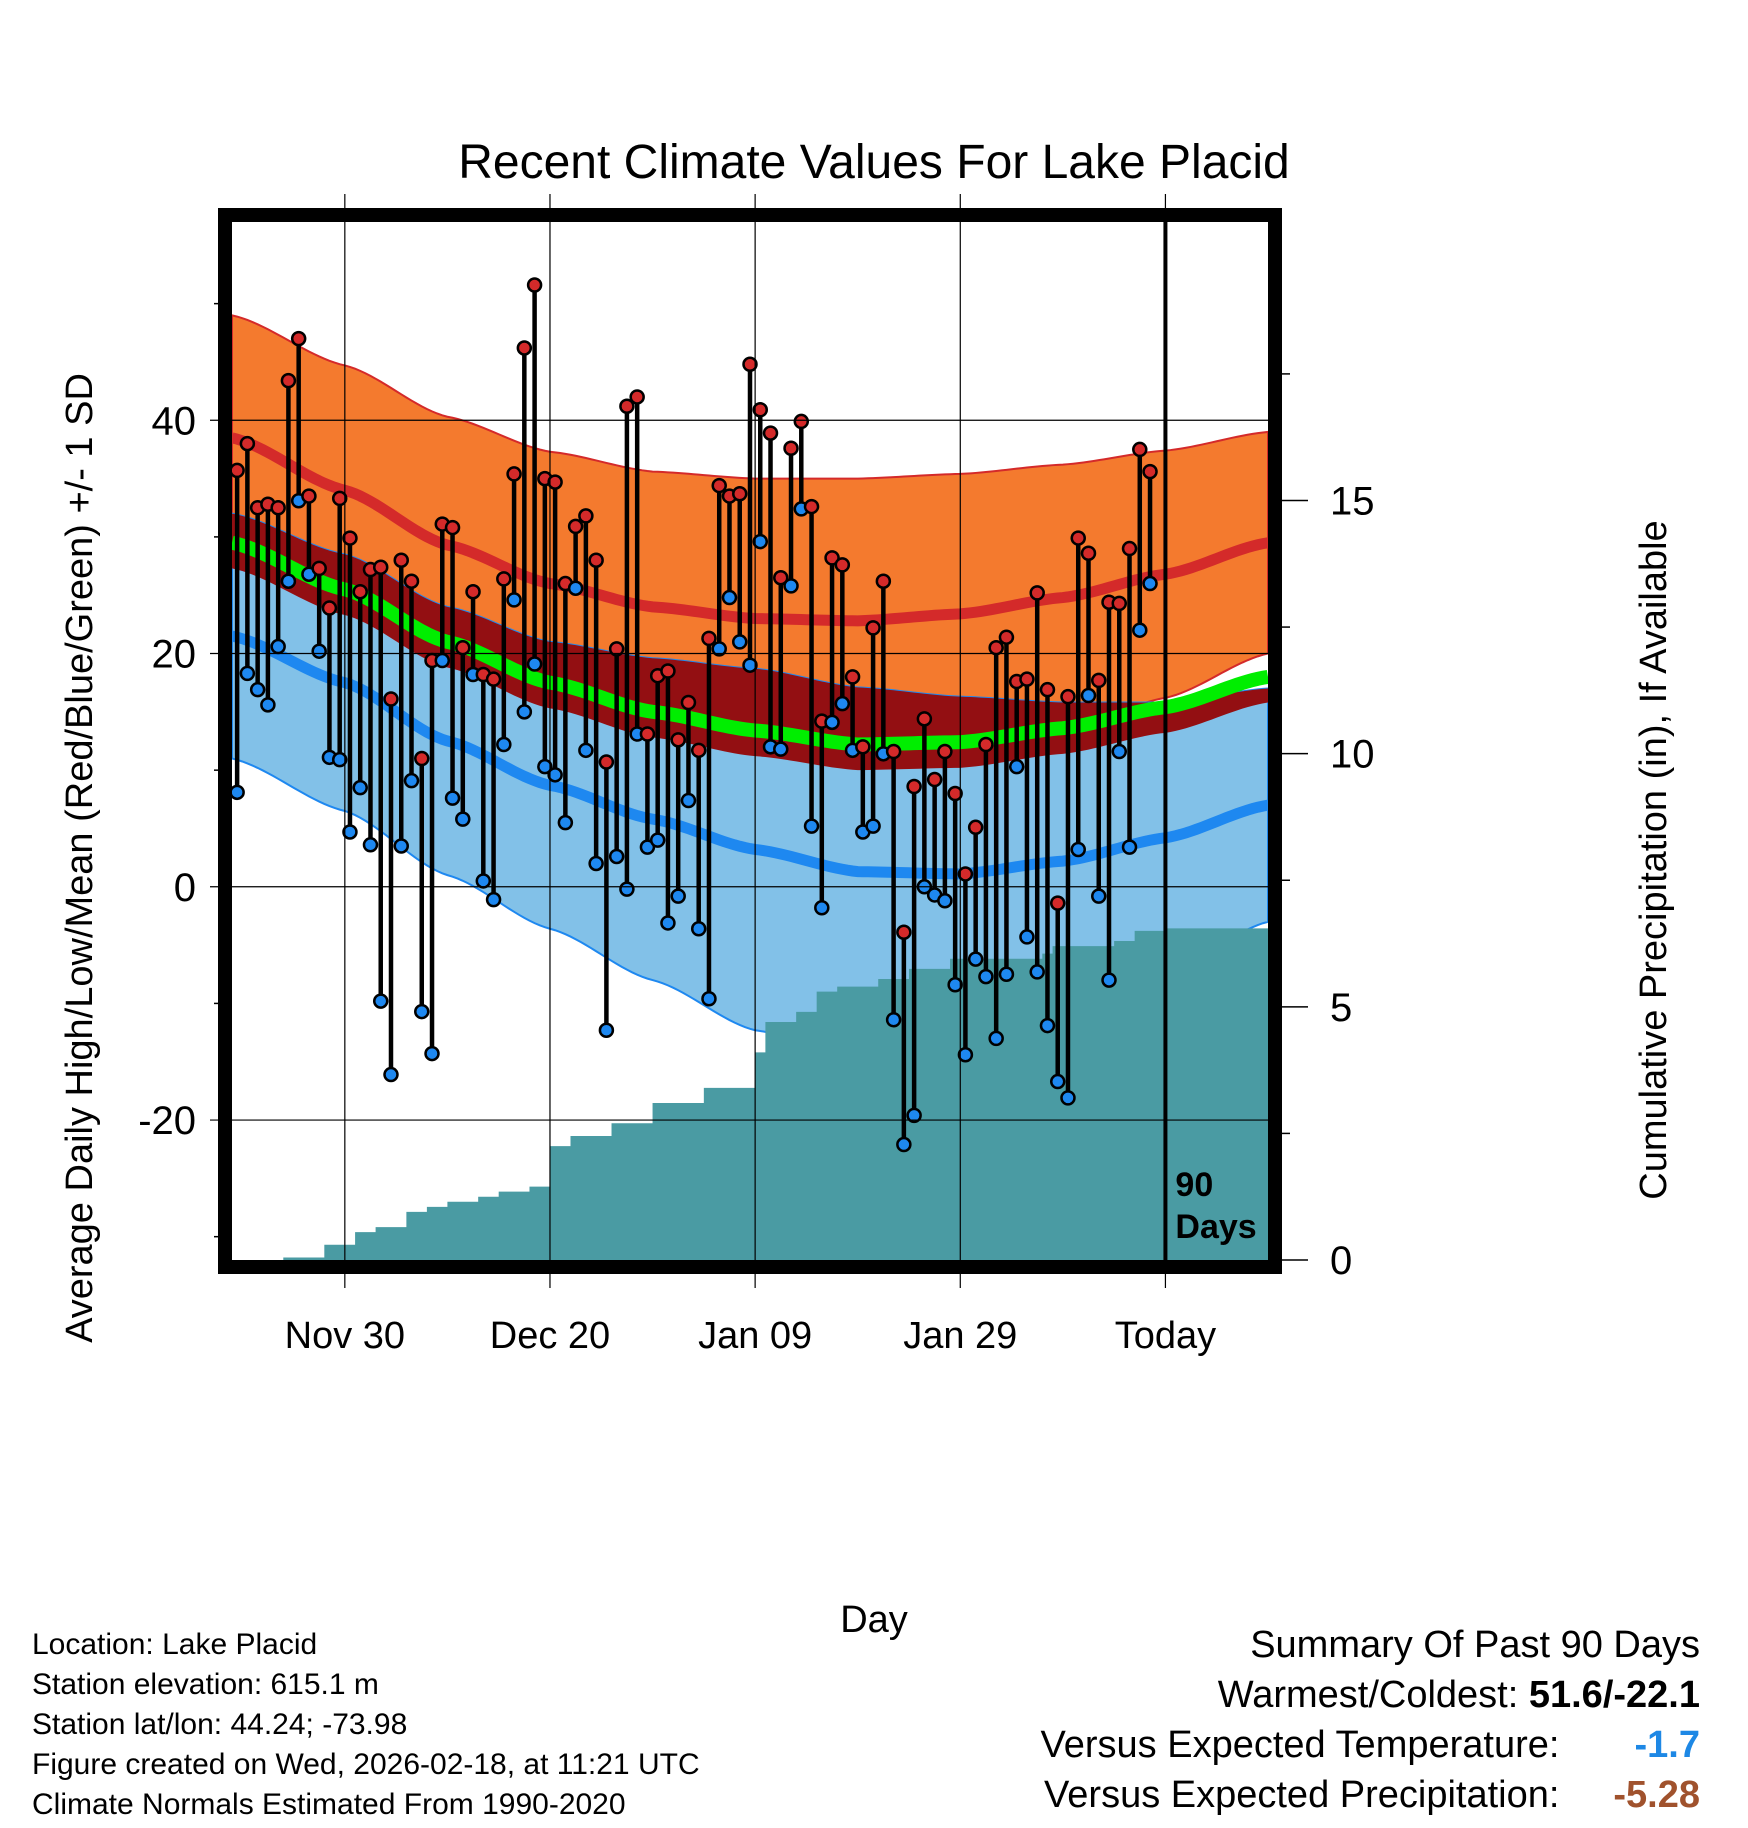 Image resolution: width=1748 pixels, height=1828 pixels. Describe the element at coordinates (750, 755) in the screenshot. I see `low-normal-line` at that location.